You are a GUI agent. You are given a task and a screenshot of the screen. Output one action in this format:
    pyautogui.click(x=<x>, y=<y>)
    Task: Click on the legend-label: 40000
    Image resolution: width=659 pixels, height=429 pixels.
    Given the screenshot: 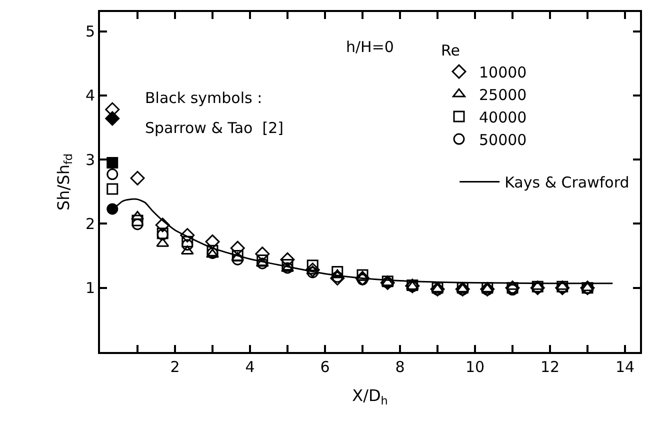 What is the action you would take?
    pyautogui.click(x=503, y=117)
    